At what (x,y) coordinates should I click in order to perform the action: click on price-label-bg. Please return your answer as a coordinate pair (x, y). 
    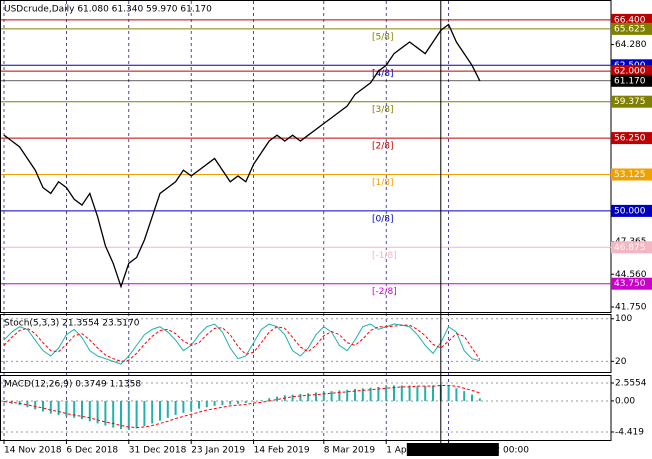
    Looking at the image, I should click on (631, 80).